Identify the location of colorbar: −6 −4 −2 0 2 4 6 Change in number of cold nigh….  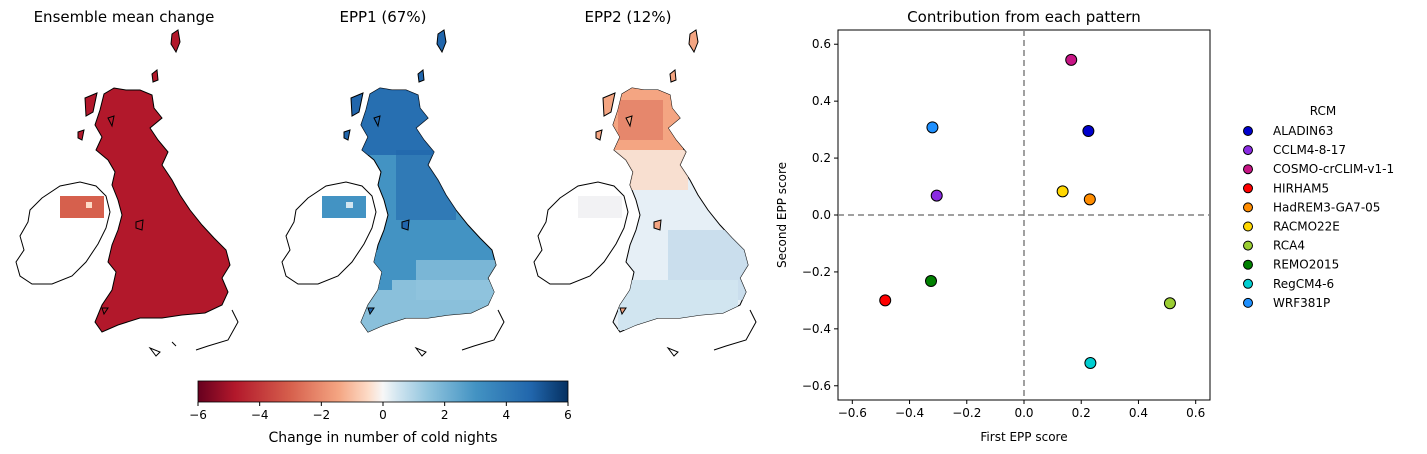
(380, 413).